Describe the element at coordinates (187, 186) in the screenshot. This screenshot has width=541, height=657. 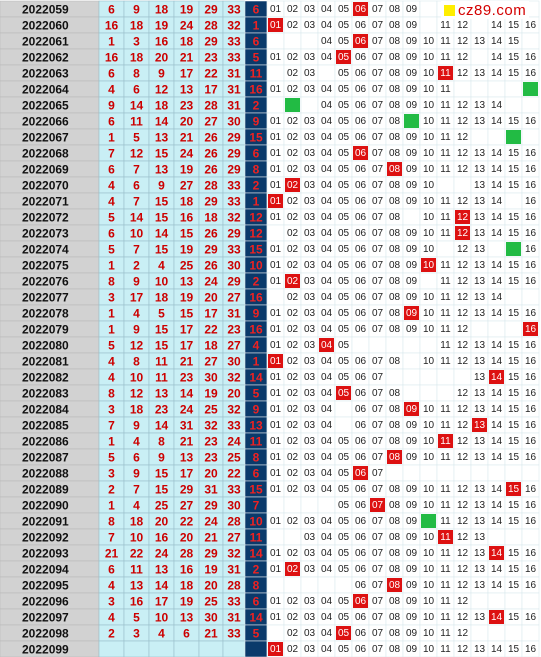
I see `red-ball-number: 27` at that location.